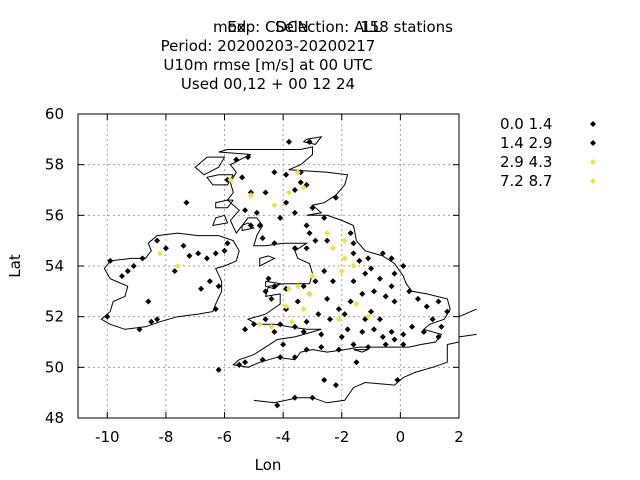 This screenshot has width=640, height=480. What do you see at coordinates (459, 437) in the screenshot?
I see `x-tick-label: 2` at bounding box center [459, 437].